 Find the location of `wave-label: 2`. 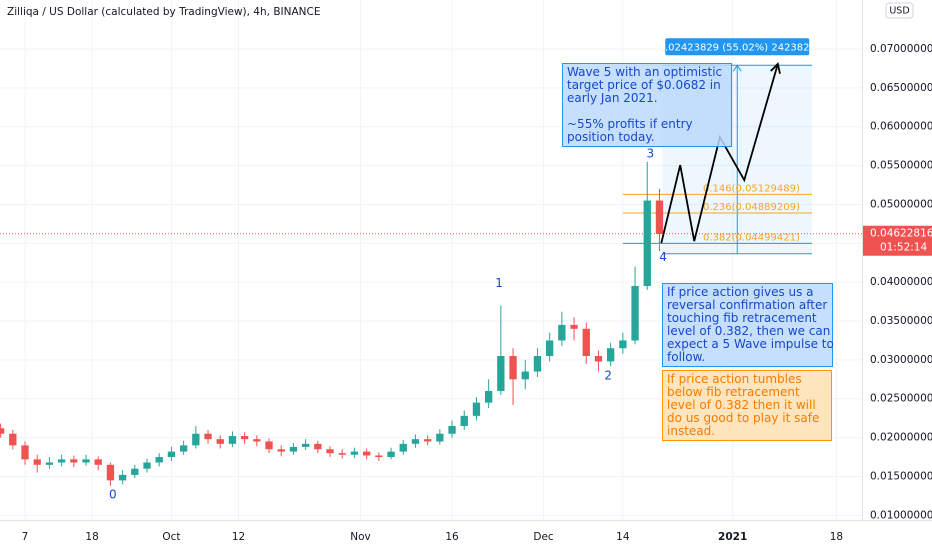

wave-label: 2 is located at coordinates (608, 376).